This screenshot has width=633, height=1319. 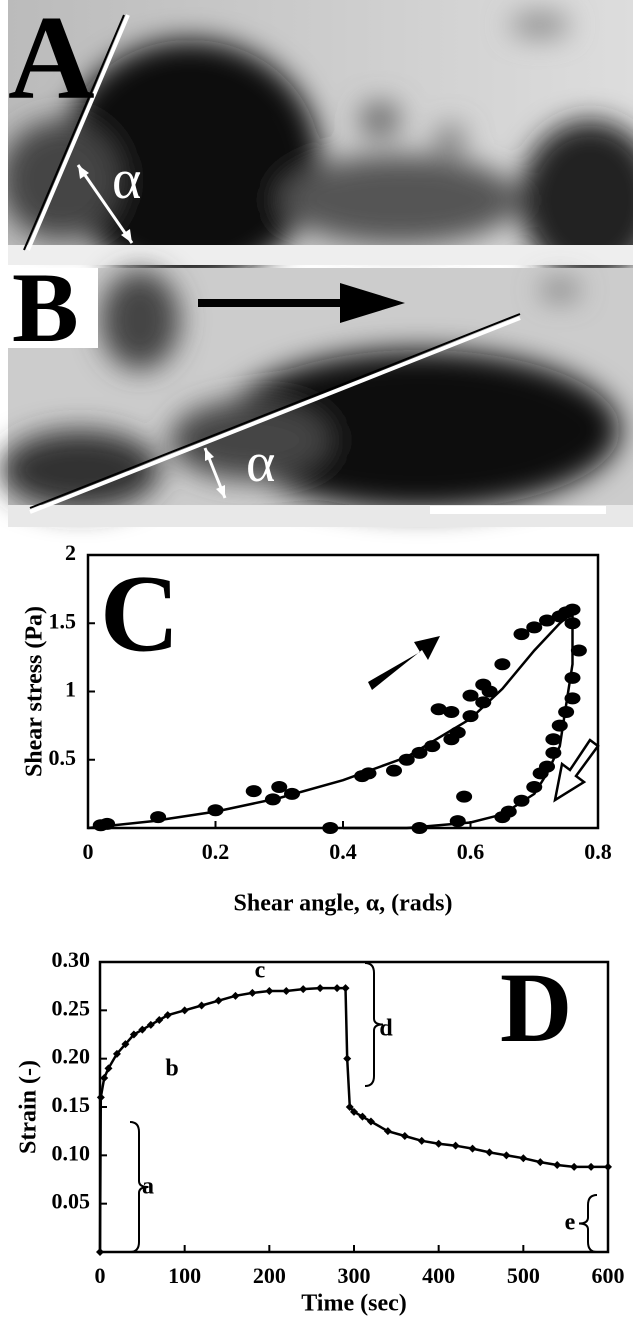 I want to click on y-axis-label: Shear stress (Pa), so click(x=35, y=691).